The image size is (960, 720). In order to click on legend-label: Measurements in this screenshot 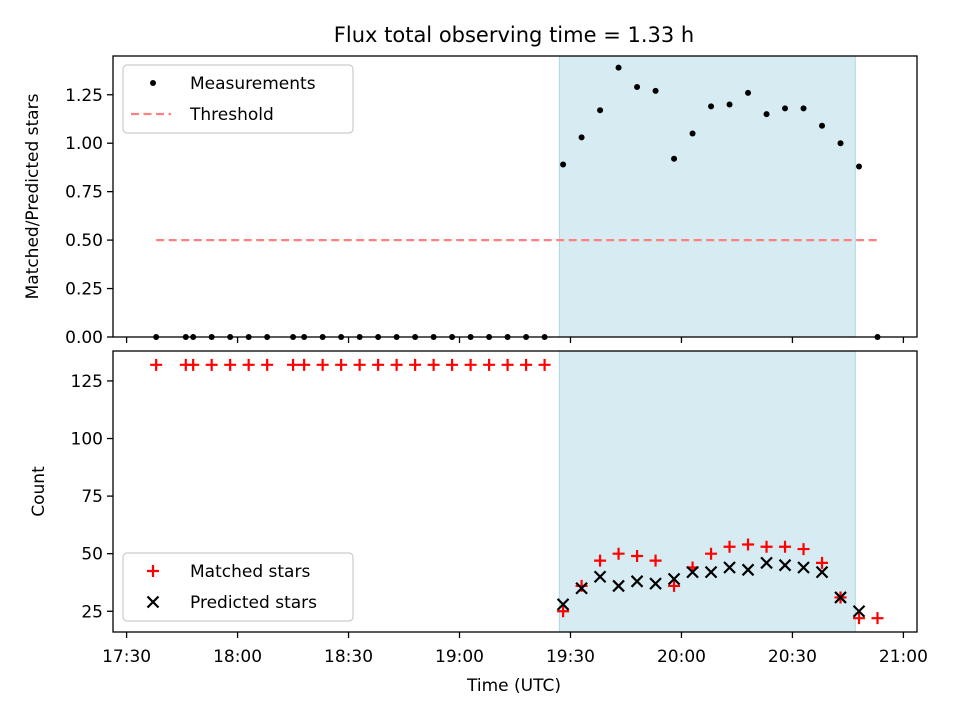, I will do `click(253, 84)`.